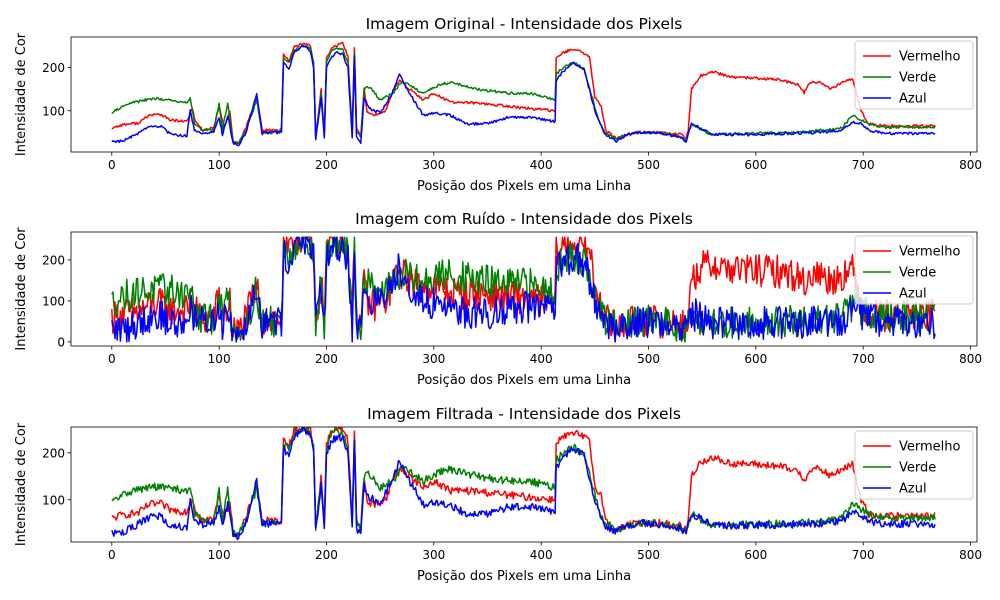 Image resolution: width=1000 pixels, height=600 pixels. Describe the element at coordinates (524, 24) in the screenshot. I see `chart-title: Imagem Original - Intensidade dos Pixels` at that location.